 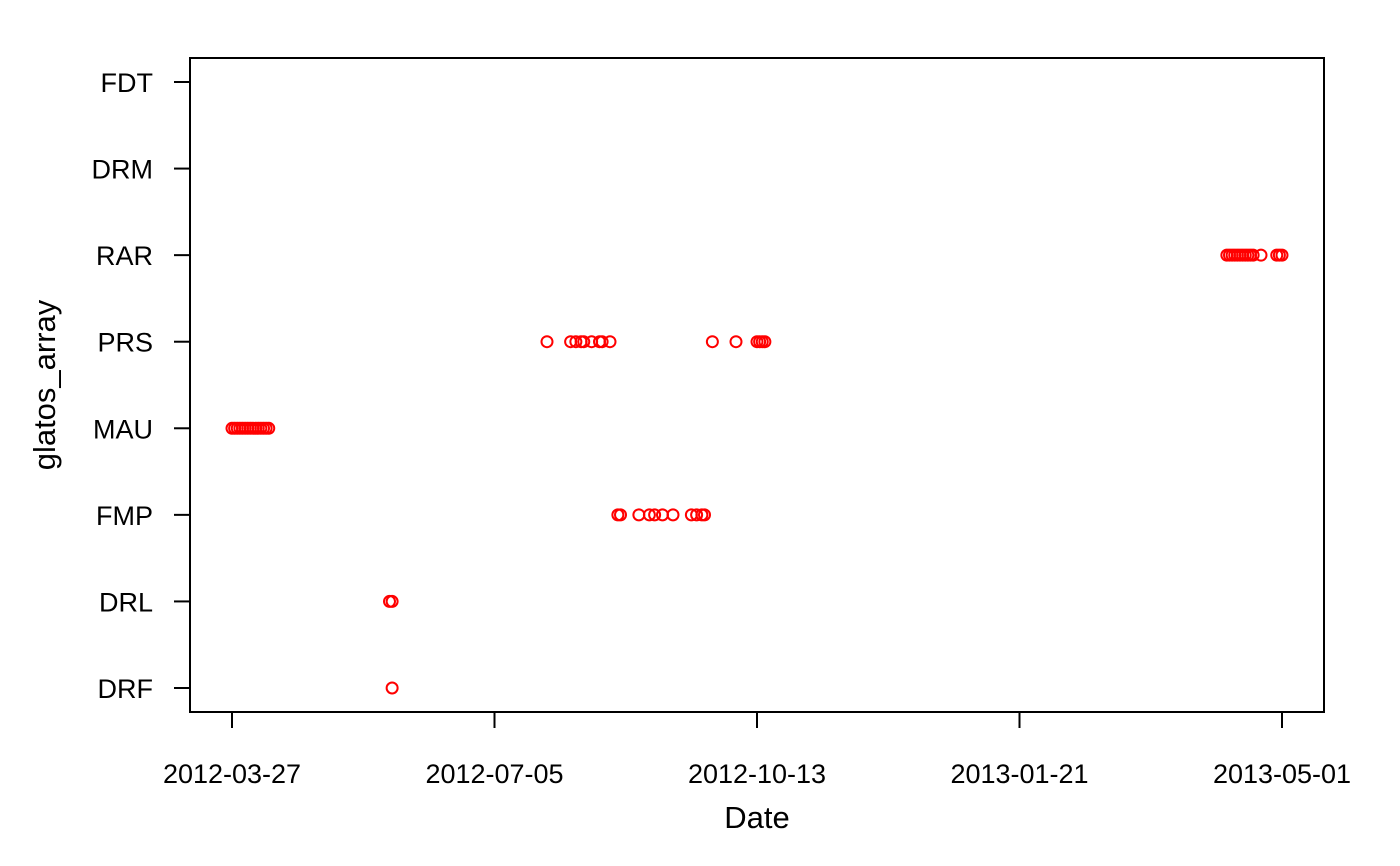 What do you see at coordinates (126, 602) in the screenshot?
I see `y-tick-label: DRL` at bounding box center [126, 602].